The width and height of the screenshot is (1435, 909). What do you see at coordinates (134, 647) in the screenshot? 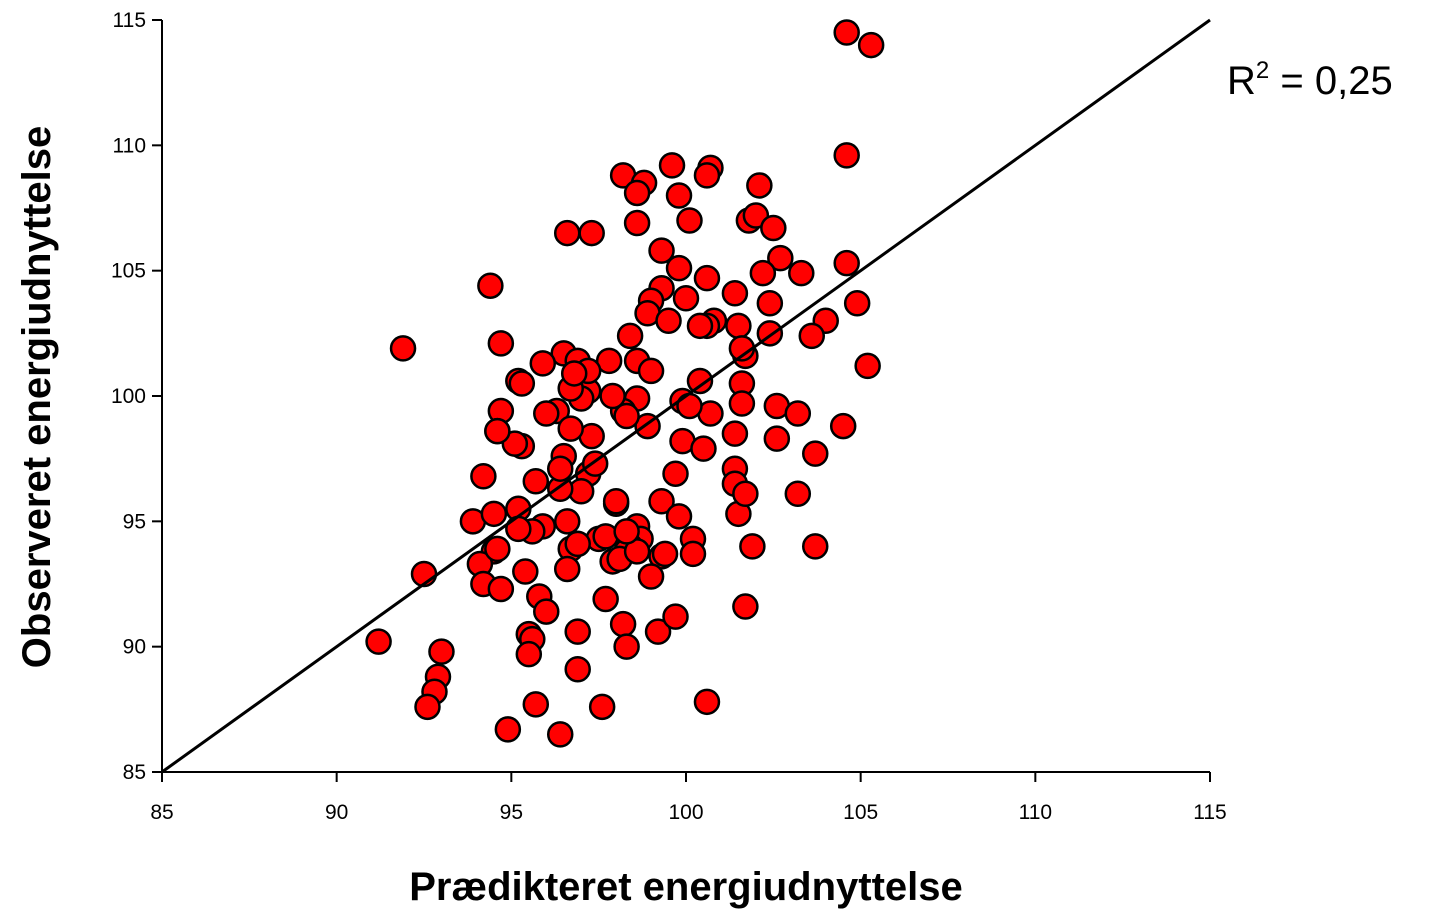
I see `y-tick-label: 90` at bounding box center [134, 647].